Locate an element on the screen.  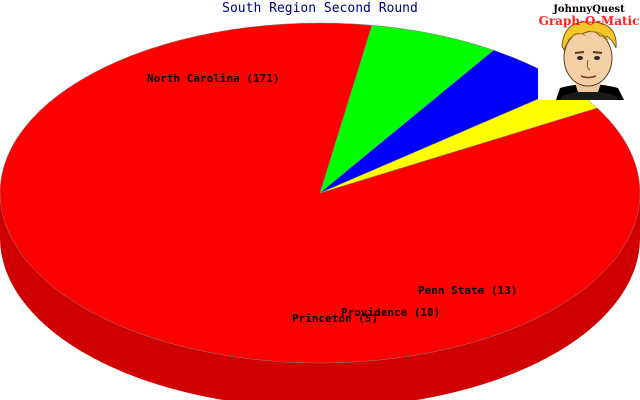
pie-slice-penn-state is located at coordinates (407, 109).